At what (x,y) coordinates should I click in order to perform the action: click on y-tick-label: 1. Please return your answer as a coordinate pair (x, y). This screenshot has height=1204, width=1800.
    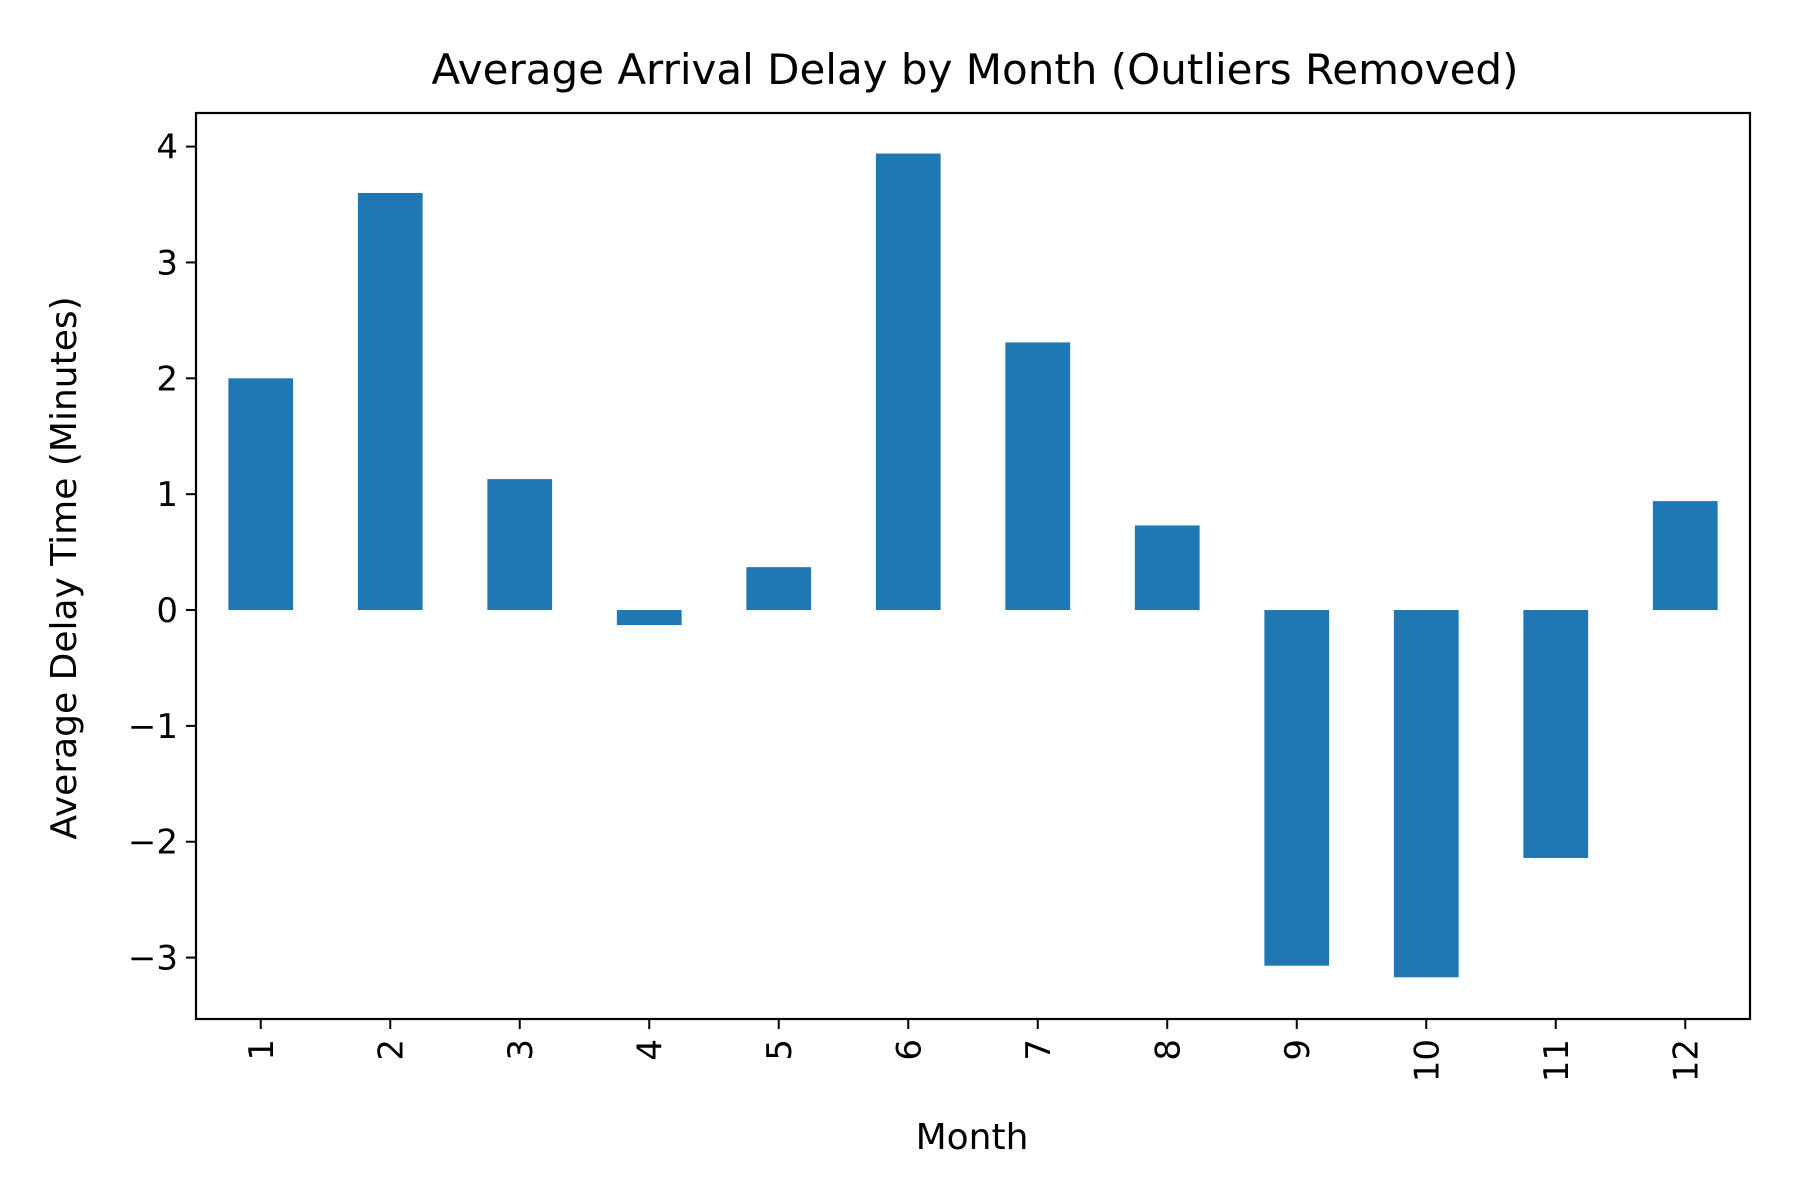
    Looking at the image, I should click on (167, 495).